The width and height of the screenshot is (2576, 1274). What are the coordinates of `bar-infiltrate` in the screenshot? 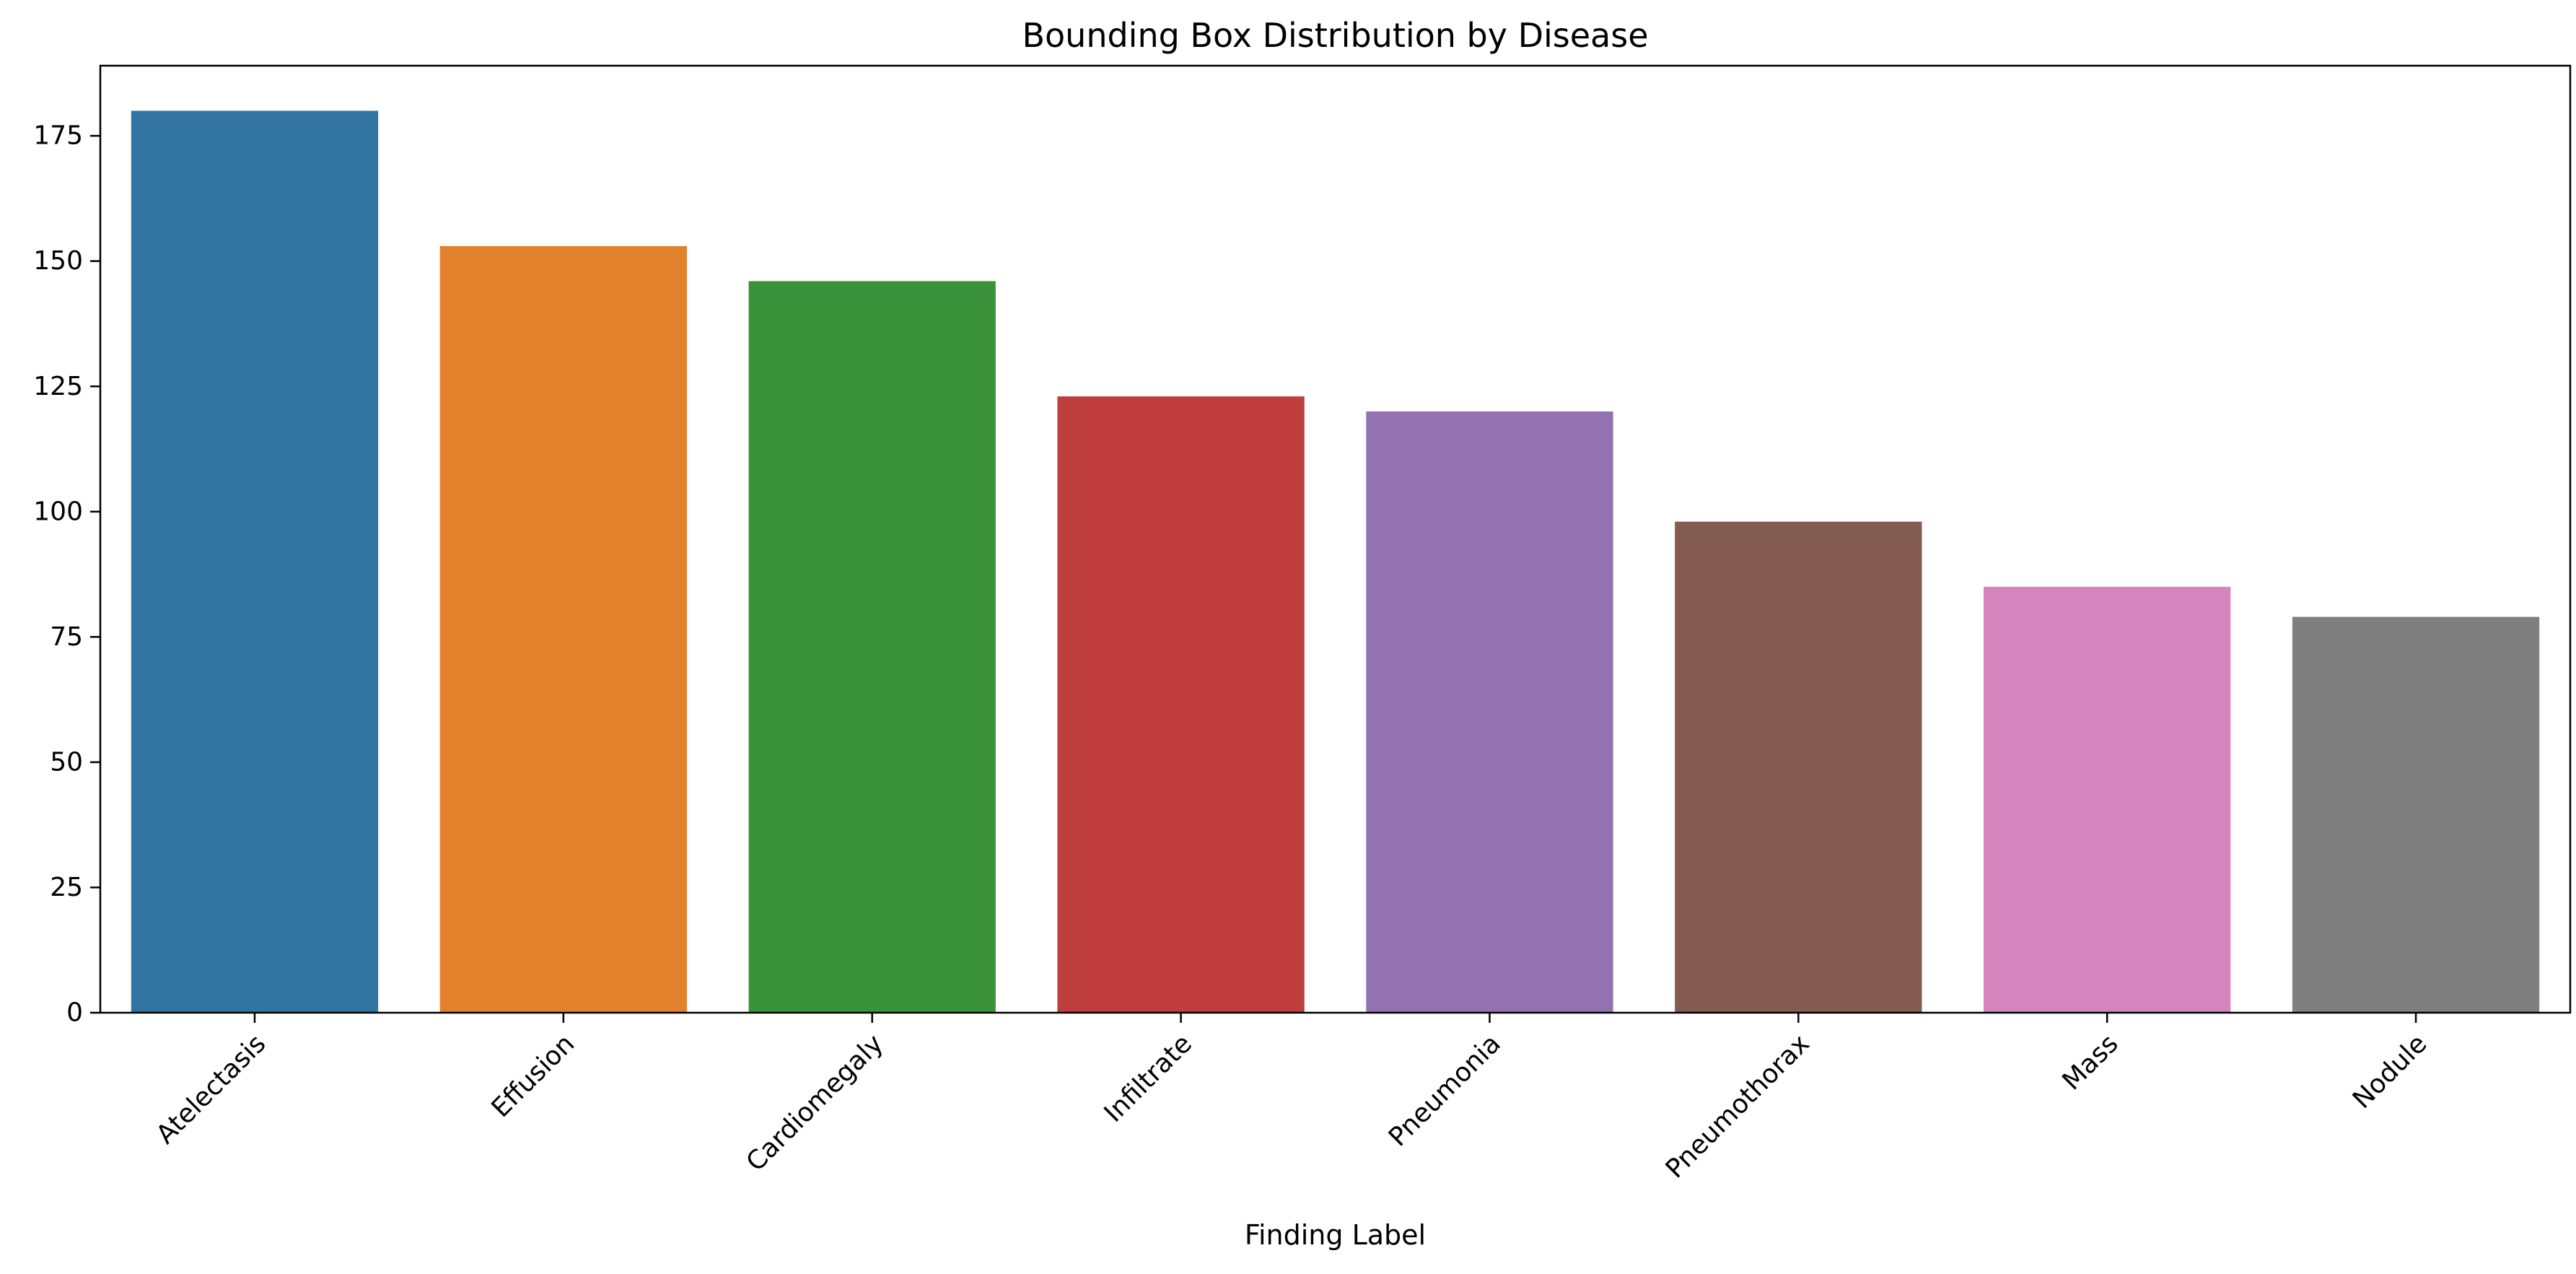 It's located at (1181, 704).